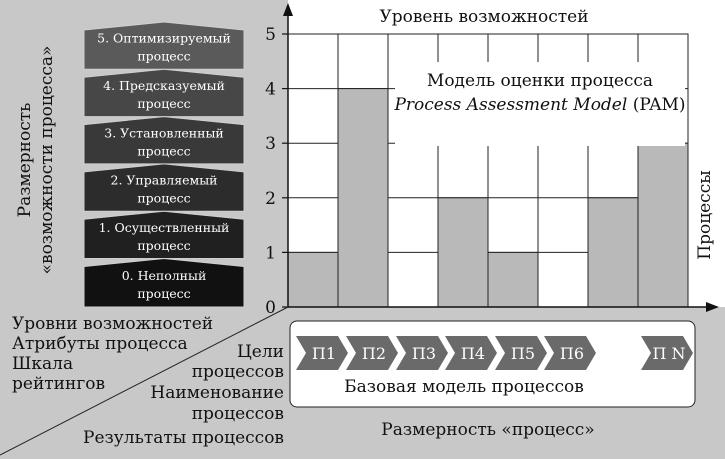  What do you see at coordinates (270, 308) in the screenshot?
I see `y-tick-label: 0` at bounding box center [270, 308].